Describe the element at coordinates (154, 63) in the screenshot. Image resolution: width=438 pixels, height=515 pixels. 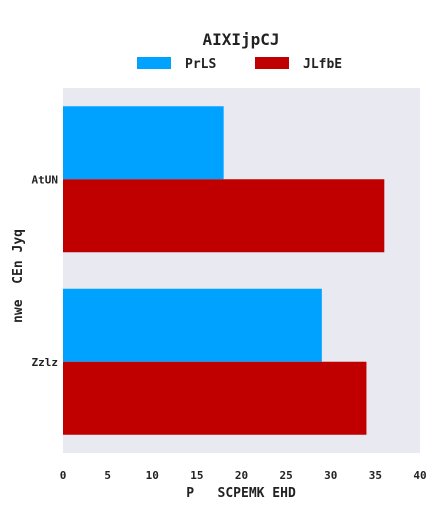
I see `legend-swatch-prls` at that location.